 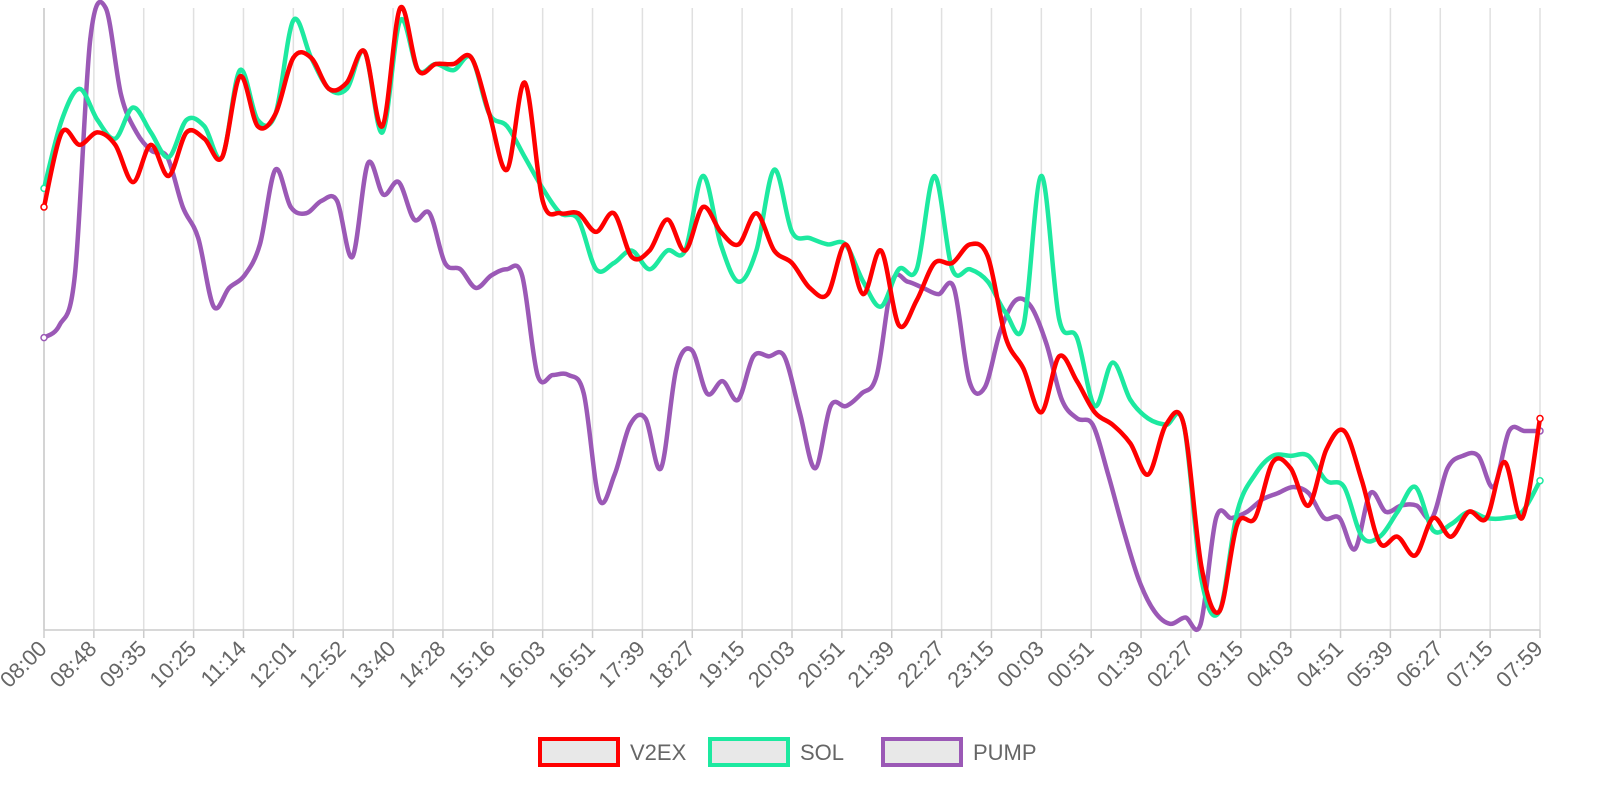 What do you see at coordinates (1005, 752) in the screenshot?
I see `legend-label-pump: PUMP` at bounding box center [1005, 752].